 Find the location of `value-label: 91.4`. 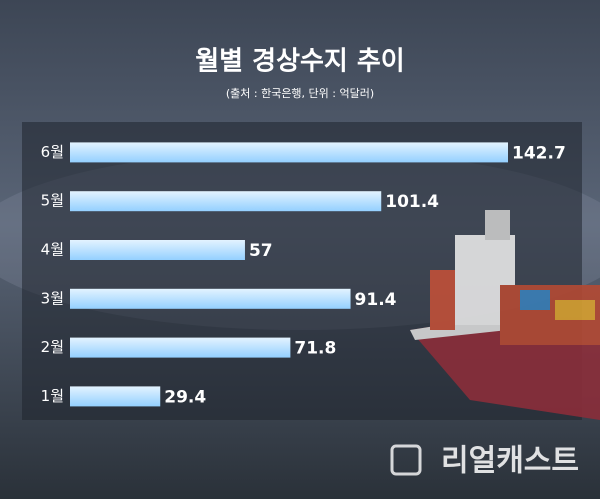

value-label: 91.4 is located at coordinates (376, 300).